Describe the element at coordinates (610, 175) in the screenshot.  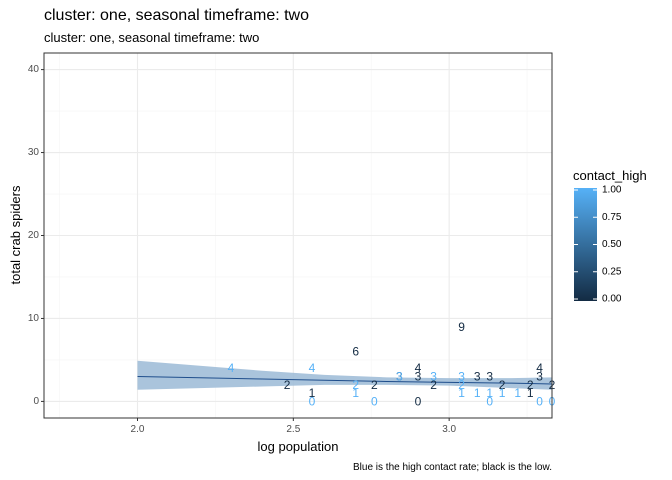
I see `legend-title: contact_high` at that location.